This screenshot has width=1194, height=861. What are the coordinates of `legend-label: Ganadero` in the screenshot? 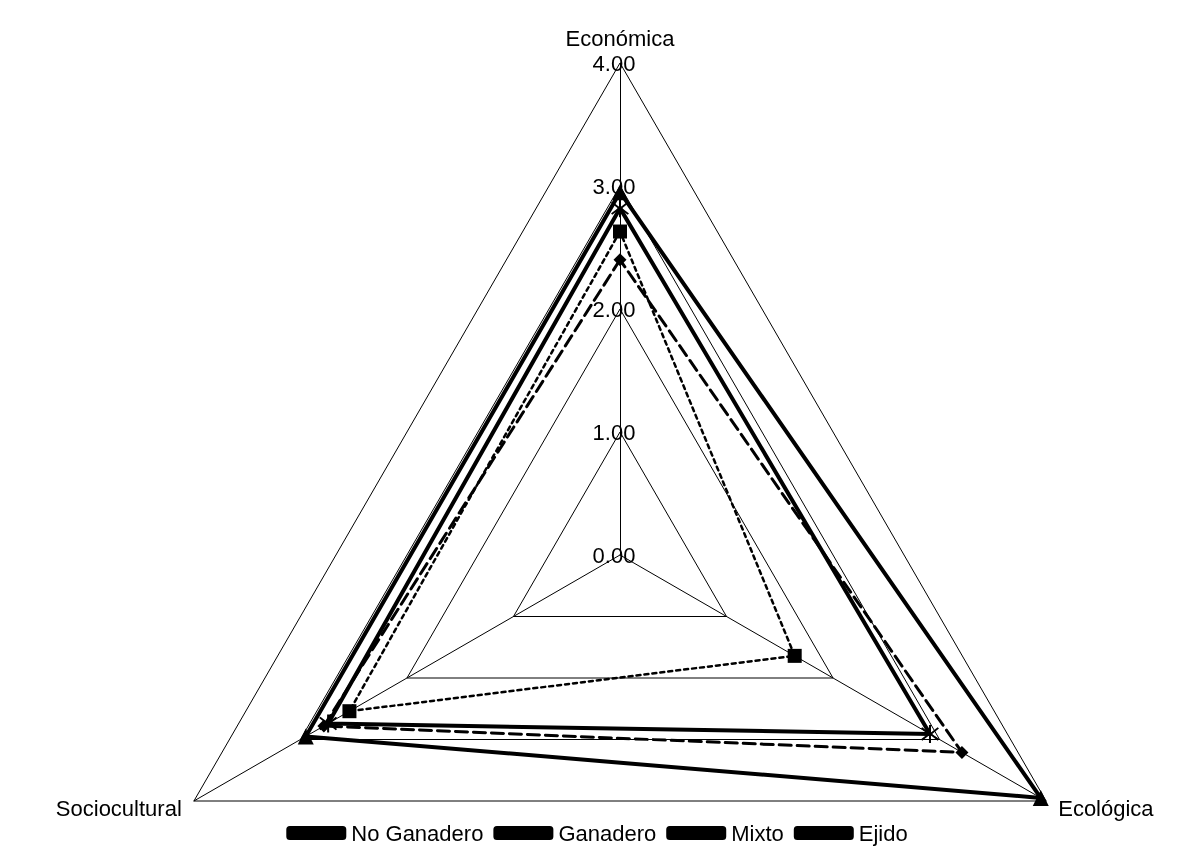 It's located at (607, 833).